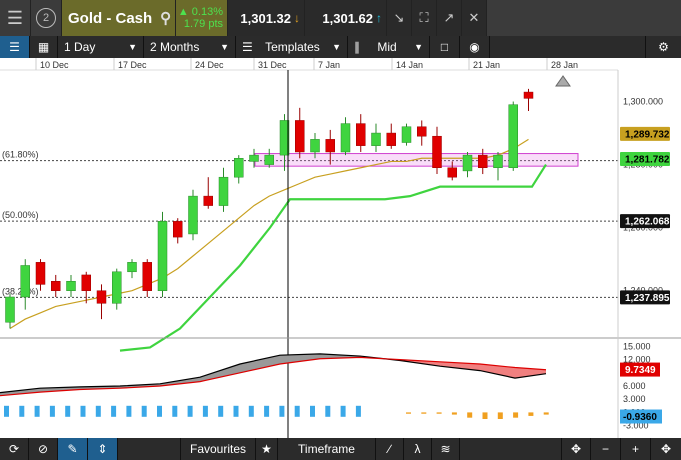  I want to click on watchlist-badge: 2, so click(46, 18).